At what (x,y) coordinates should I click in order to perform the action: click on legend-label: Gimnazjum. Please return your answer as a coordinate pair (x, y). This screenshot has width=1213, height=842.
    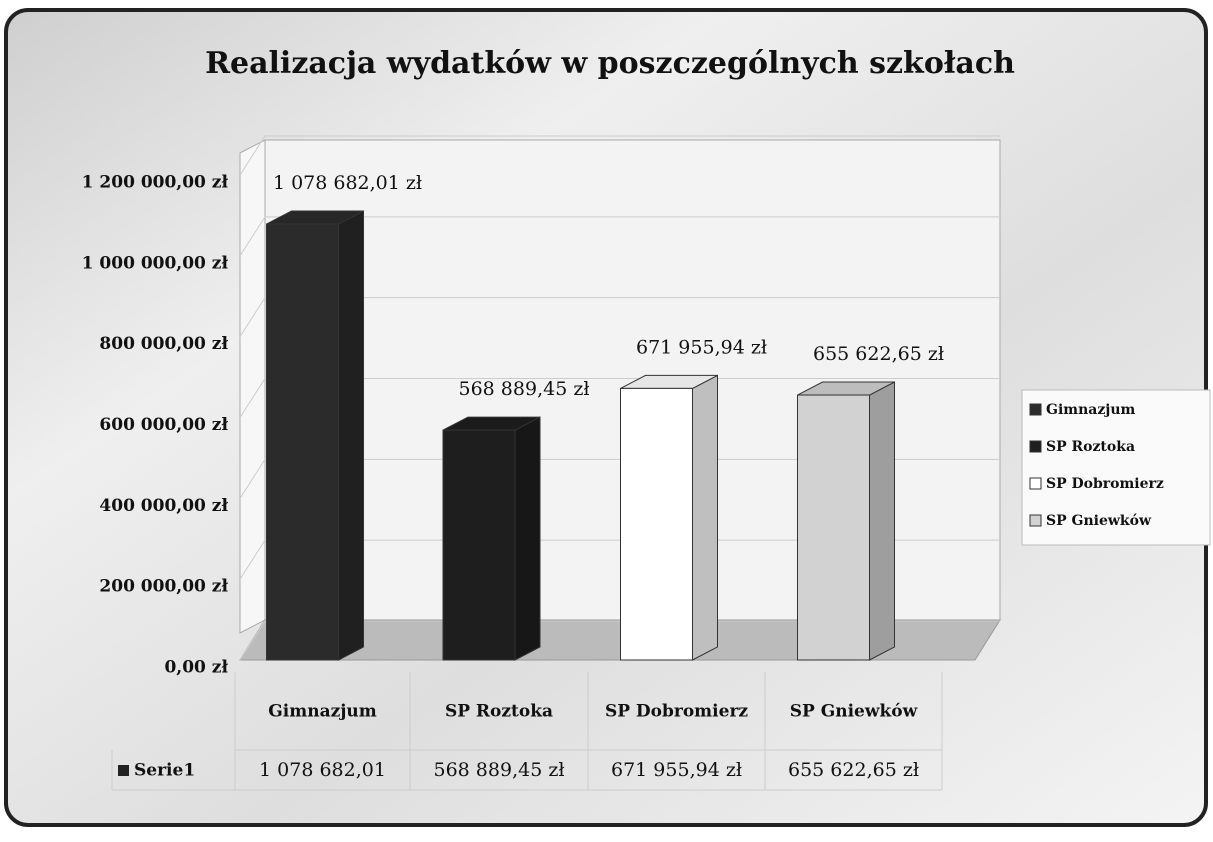
    Looking at the image, I should click on (1091, 410).